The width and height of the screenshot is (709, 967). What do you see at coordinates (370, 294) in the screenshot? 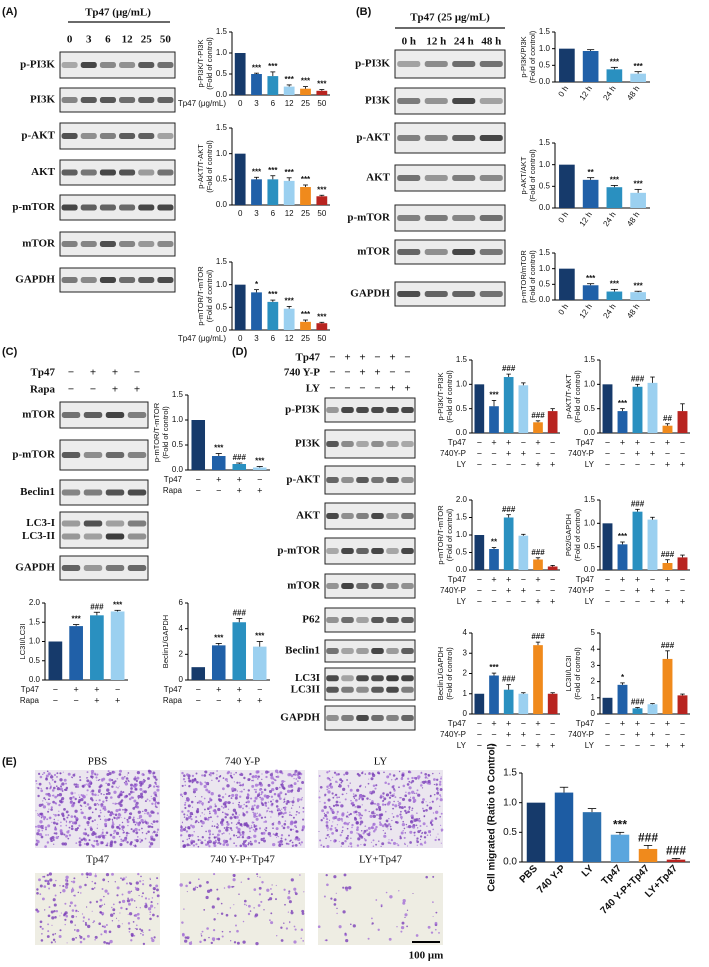
I see `blot-row-label: GAPDH` at bounding box center [370, 294].